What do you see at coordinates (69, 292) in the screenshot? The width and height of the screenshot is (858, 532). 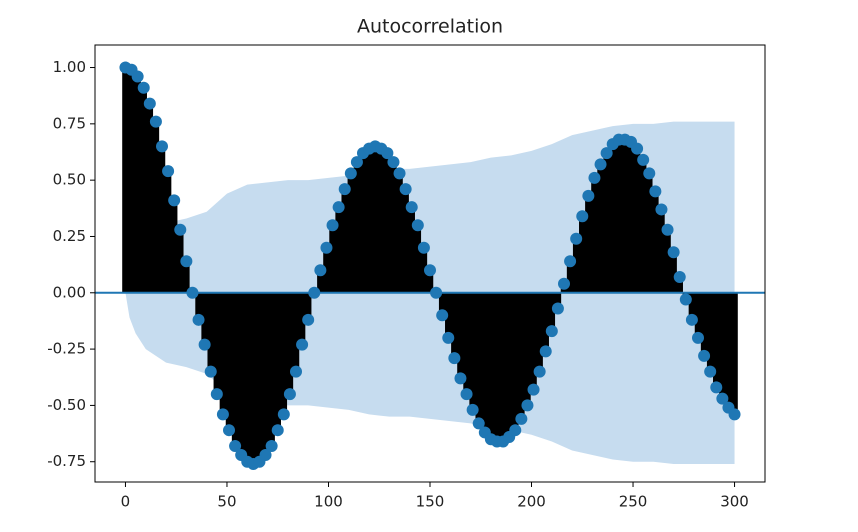 I see `y-tick-label: 0.00` at bounding box center [69, 292].